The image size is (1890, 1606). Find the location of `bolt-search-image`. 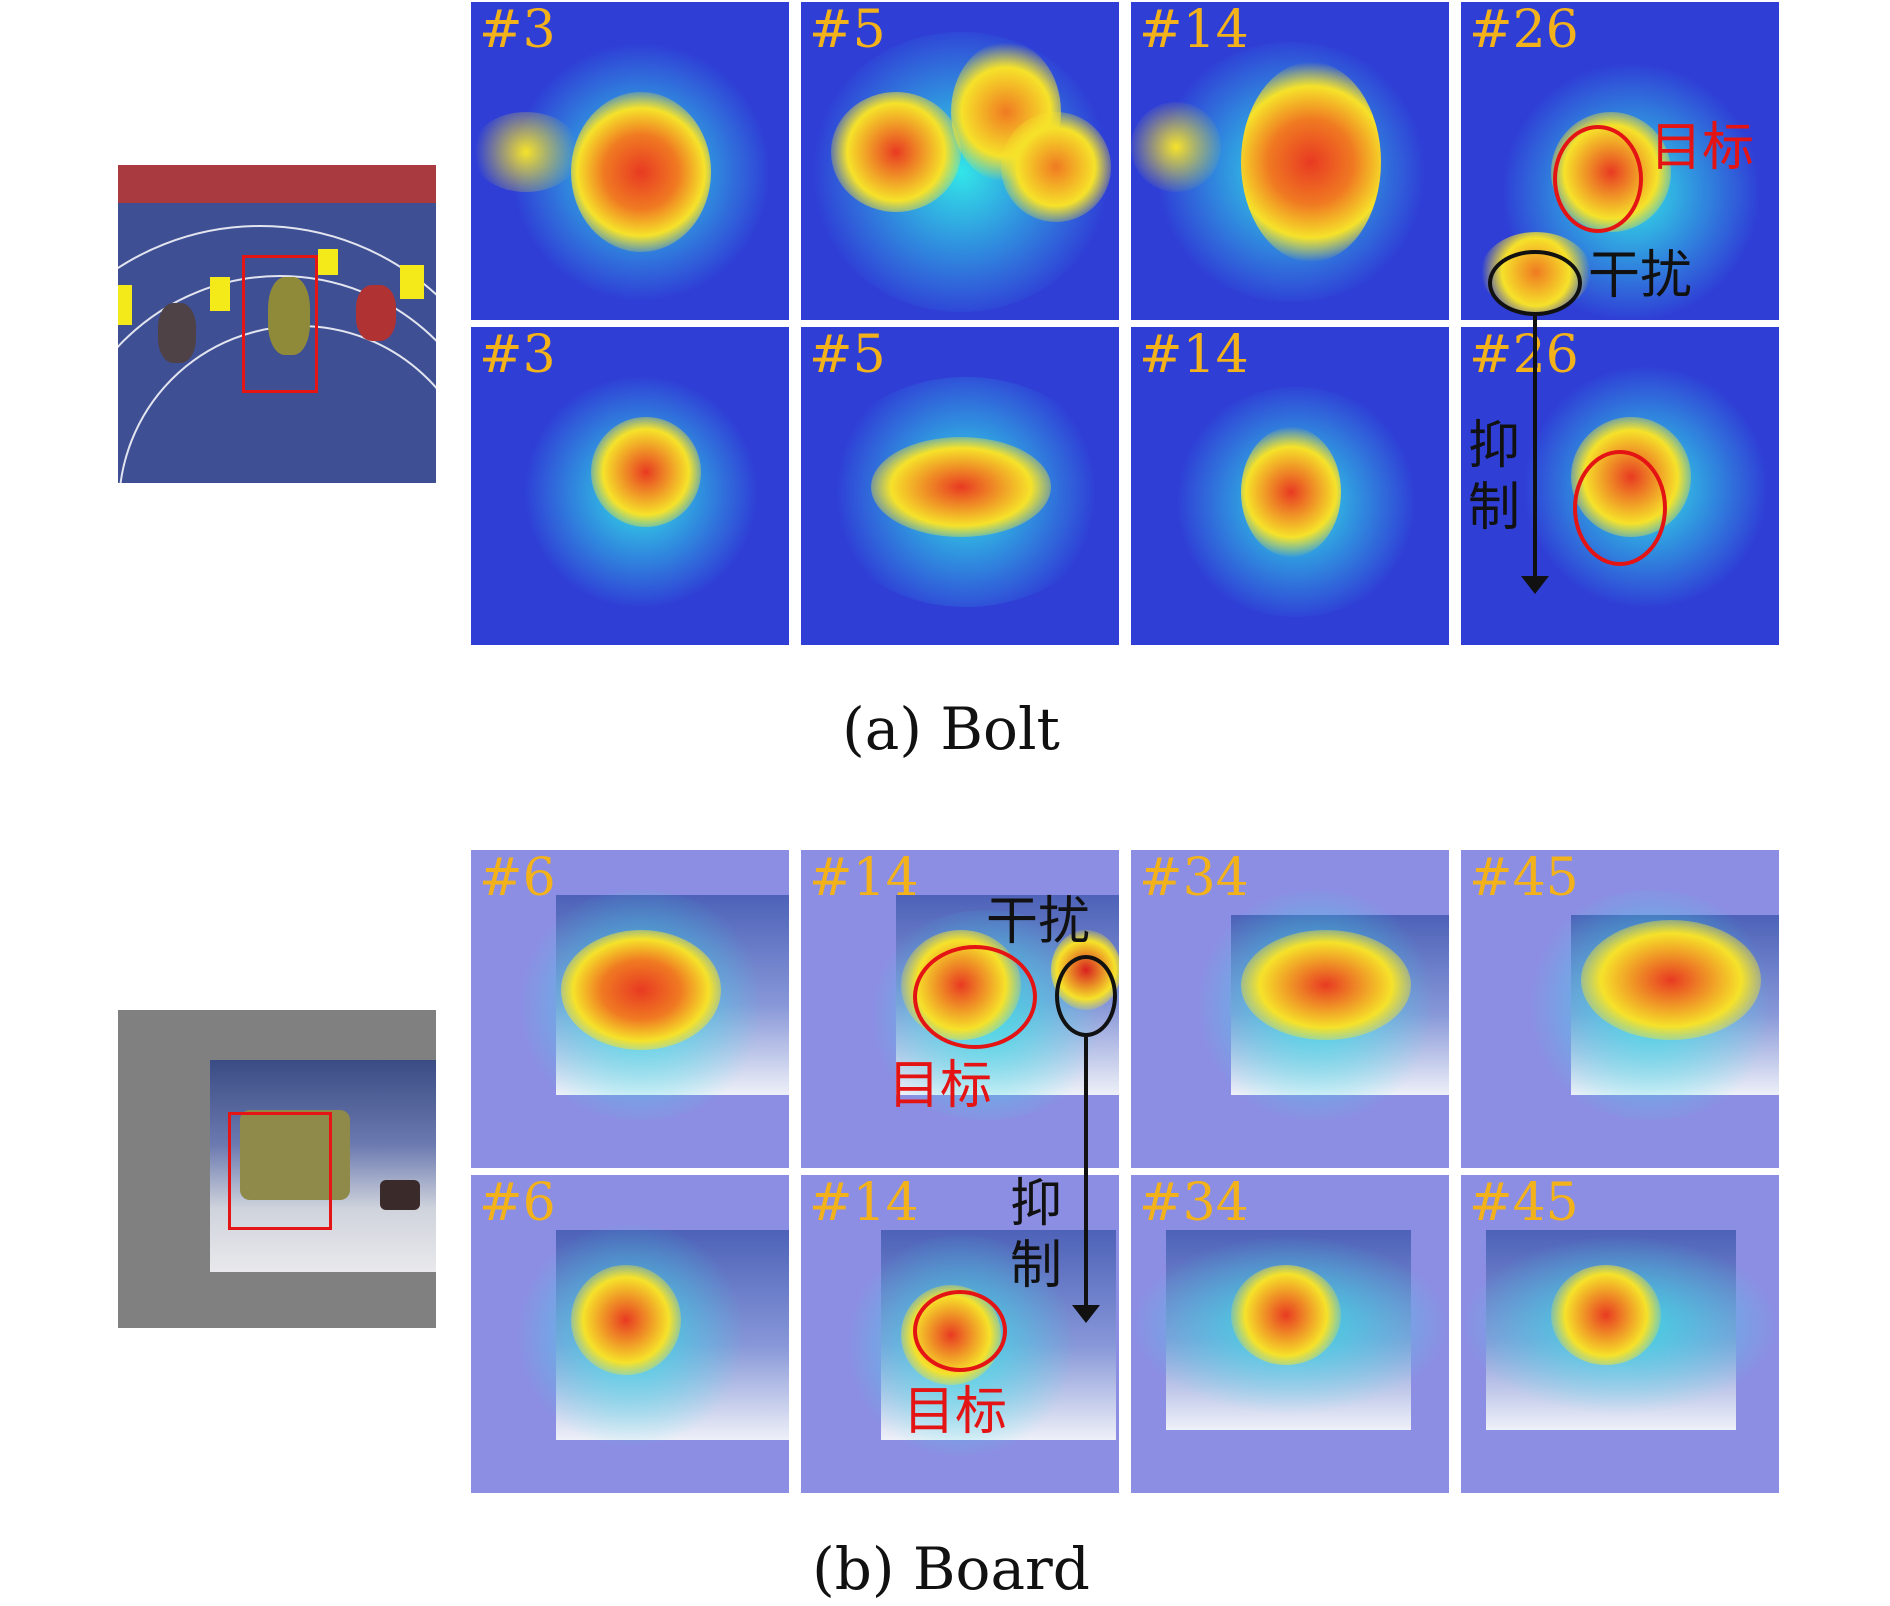

bolt-search-image is located at coordinates (277, 324).